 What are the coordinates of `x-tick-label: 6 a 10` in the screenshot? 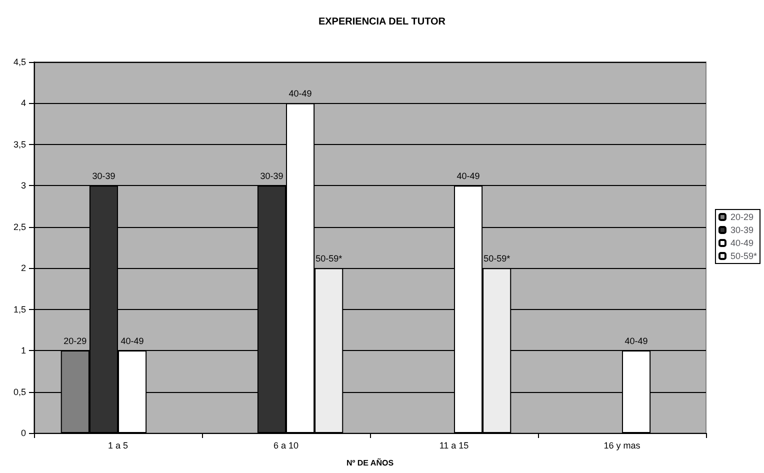 It's located at (286, 445).